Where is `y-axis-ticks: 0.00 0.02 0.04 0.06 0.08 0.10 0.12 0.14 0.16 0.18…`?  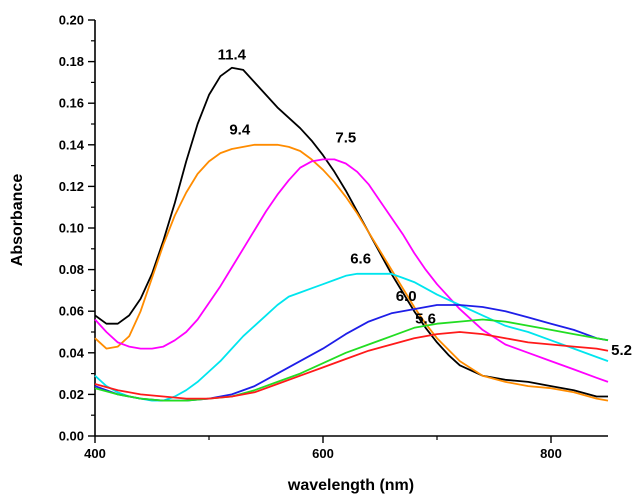 y-axis-ticks: 0.00 0.02 0.04 0.06 0.08 0.10 0.12 0.14 0.16 0.18… is located at coordinates (77, 228).